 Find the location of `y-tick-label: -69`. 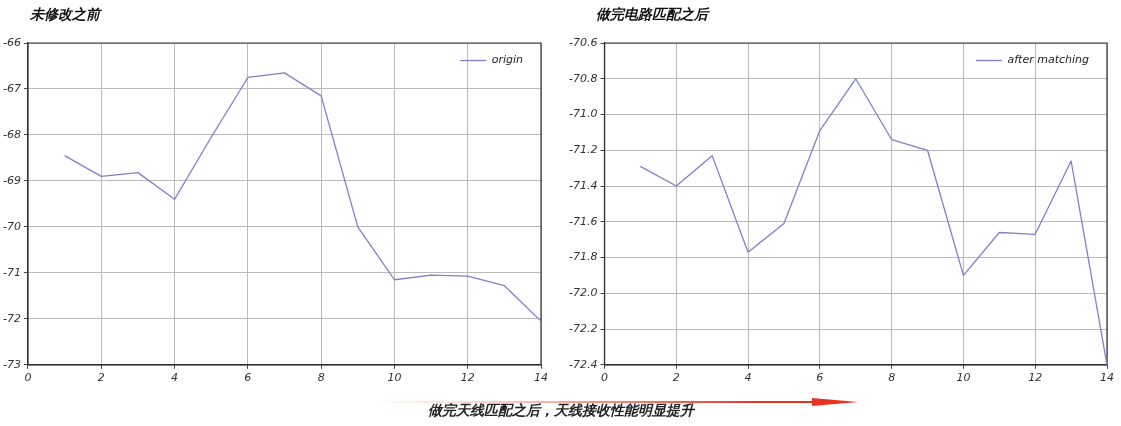

y-tick-label: -69 is located at coordinates (12, 180).